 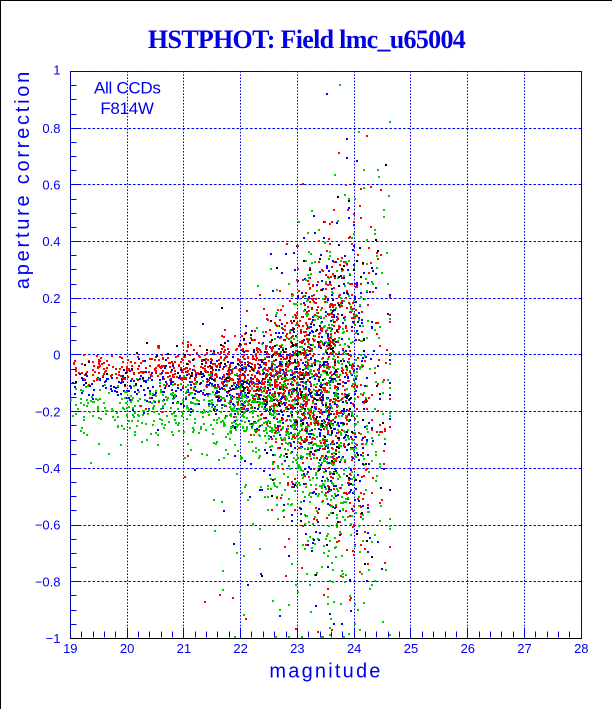 What do you see at coordinates (51, 241) in the screenshot?
I see `svg-text: 0.4` at bounding box center [51, 241].